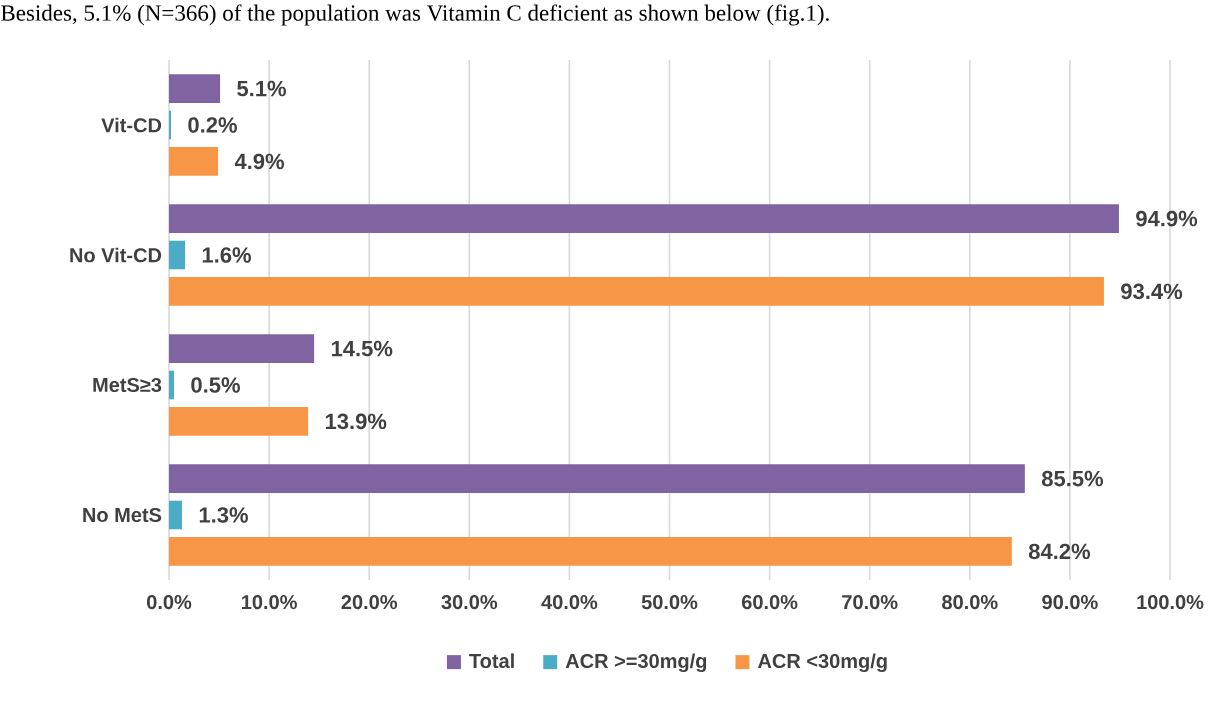 The image size is (1226, 705). What do you see at coordinates (131, 125) in the screenshot?
I see `y-tick-label: Vit-CD` at bounding box center [131, 125].